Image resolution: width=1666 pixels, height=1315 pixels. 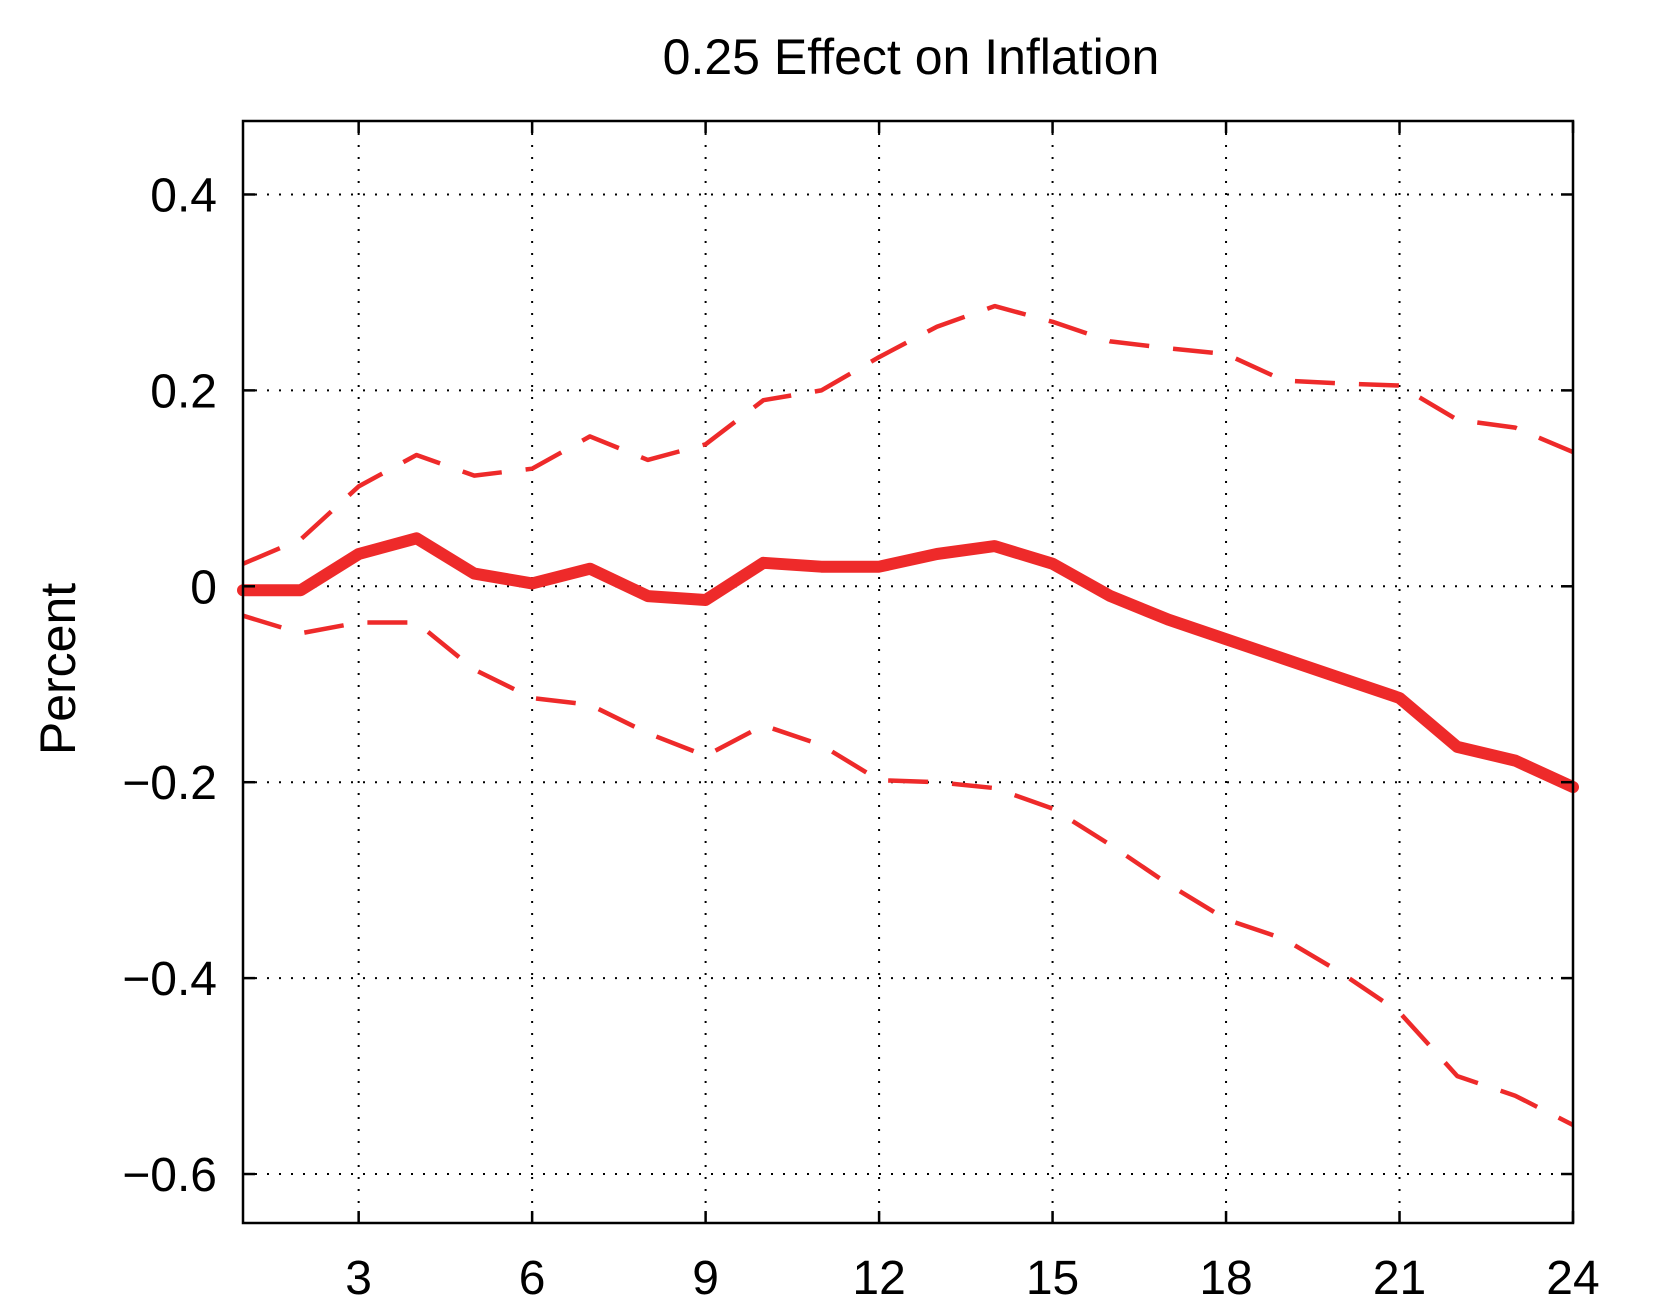 What do you see at coordinates (169, 685) in the screenshot?
I see `y-tick-labels: −0.6 −0.4 −0.2 0 0.2 0.4` at bounding box center [169, 685].